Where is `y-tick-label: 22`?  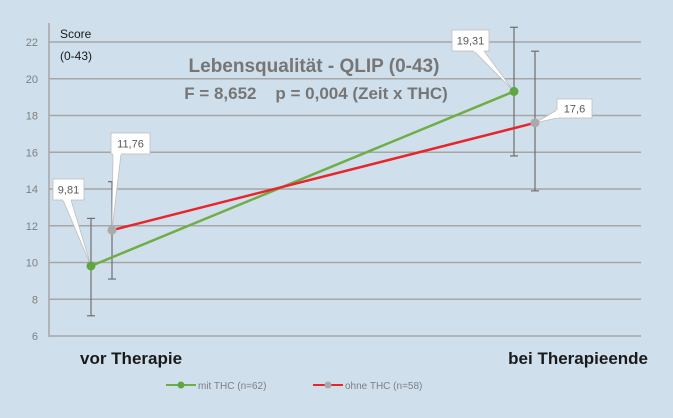
y-tick-label: 22 is located at coordinates (32, 43).